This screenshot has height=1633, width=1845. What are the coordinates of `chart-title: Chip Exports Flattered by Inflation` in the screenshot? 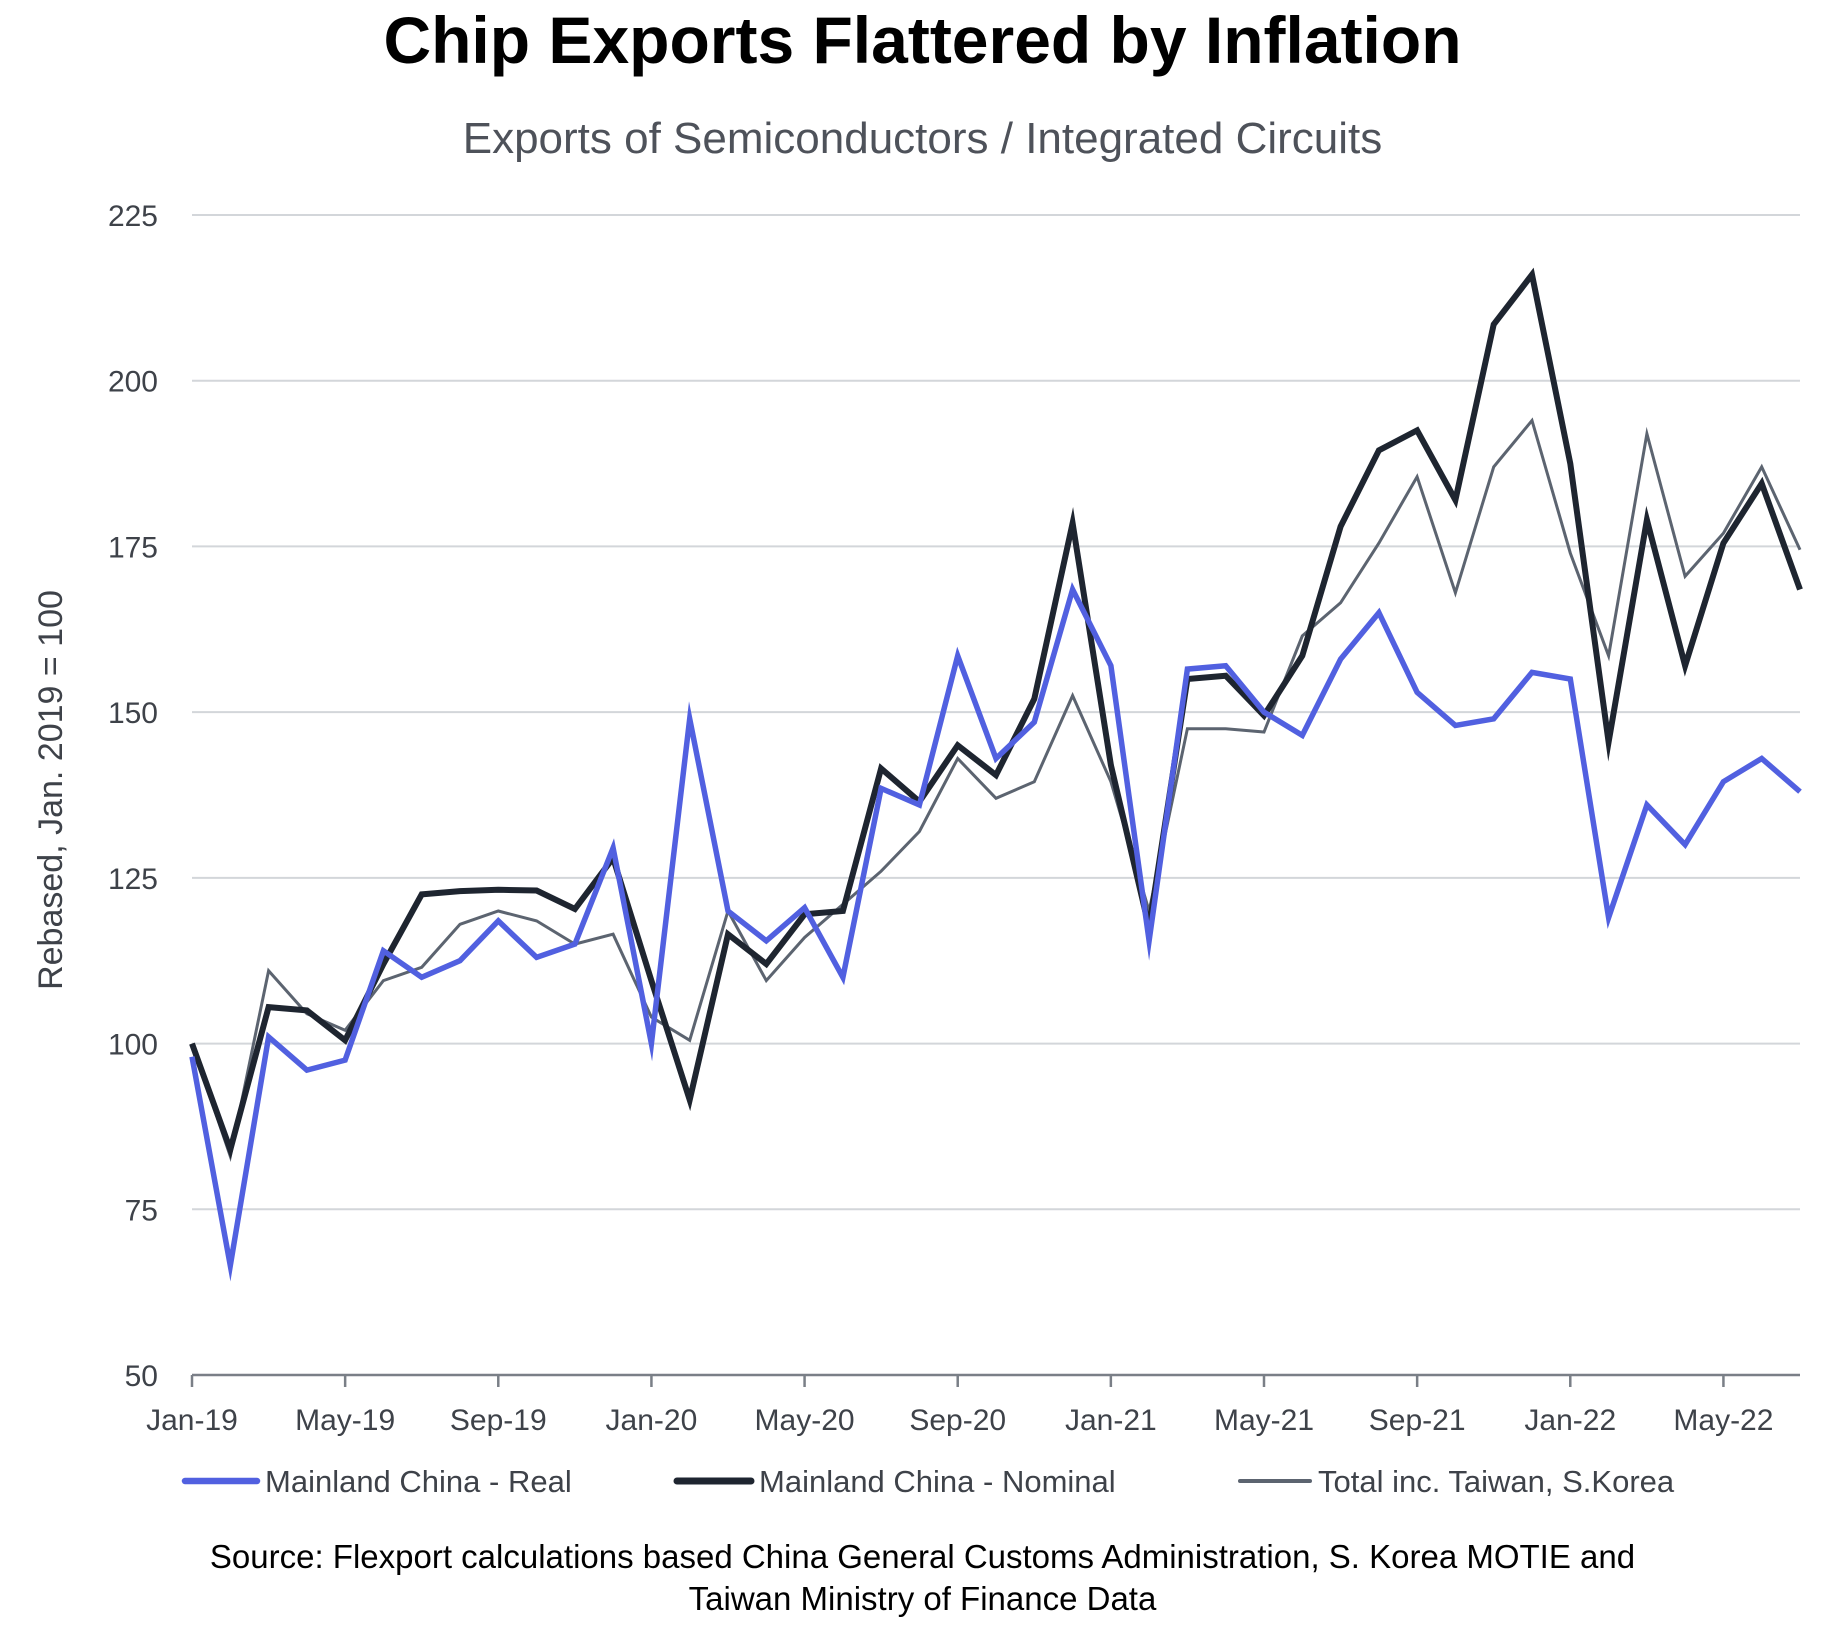 It's located at (922, 40).